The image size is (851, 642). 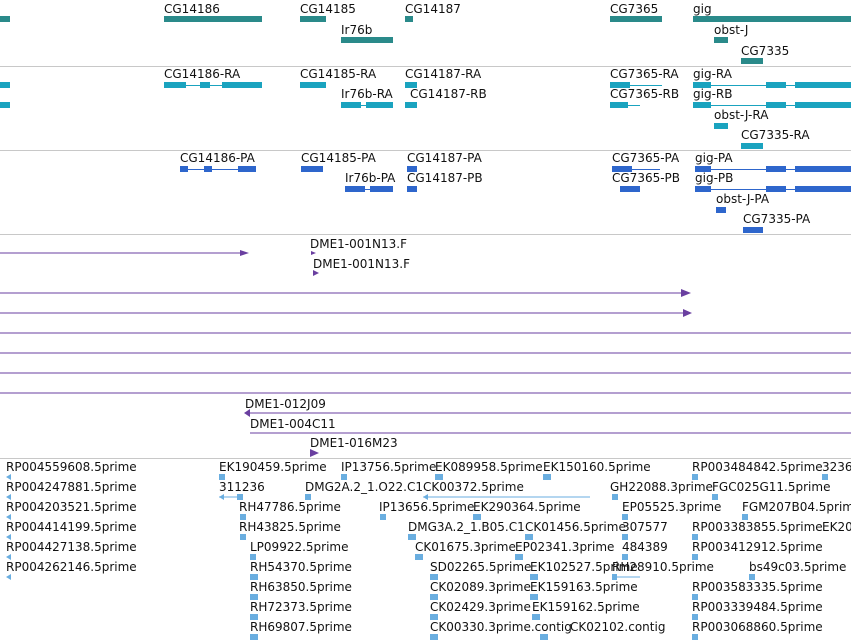 What do you see at coordinates (644, 74) in the screenshot?
I see `transcript-label: CG7365-RA` at bounding box center [644, 74].